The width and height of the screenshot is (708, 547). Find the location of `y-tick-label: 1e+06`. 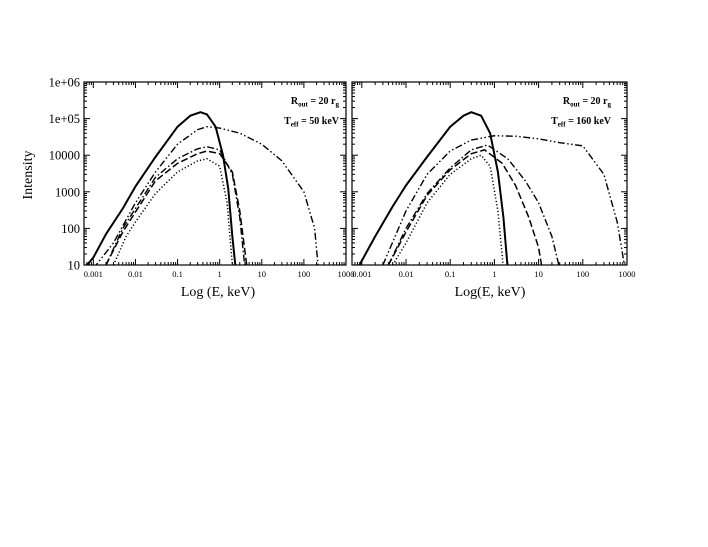

y-tick-label: 1e+06 is located at coordinates (64, 83).